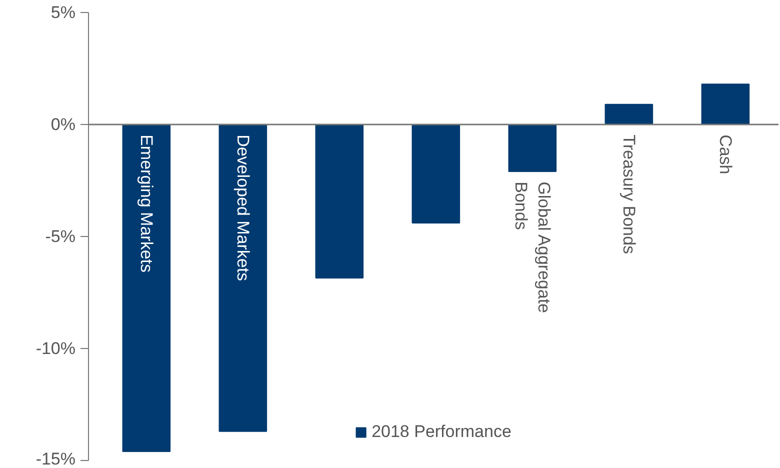 This screenshot has height=468, width=780. Describe the element at coordinates (242, 208) in the screenshot. I see `x-tick-label: Developed Markets` at that location.